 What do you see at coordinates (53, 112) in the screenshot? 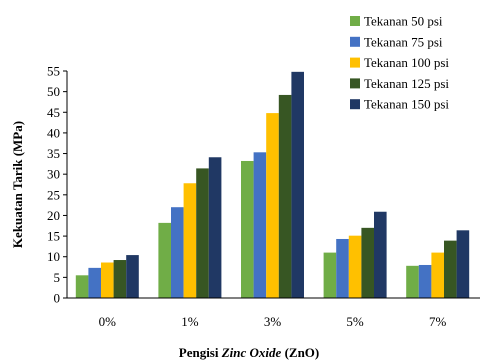
I see `y-tick-label: 45` at bounding box center [53, 112].